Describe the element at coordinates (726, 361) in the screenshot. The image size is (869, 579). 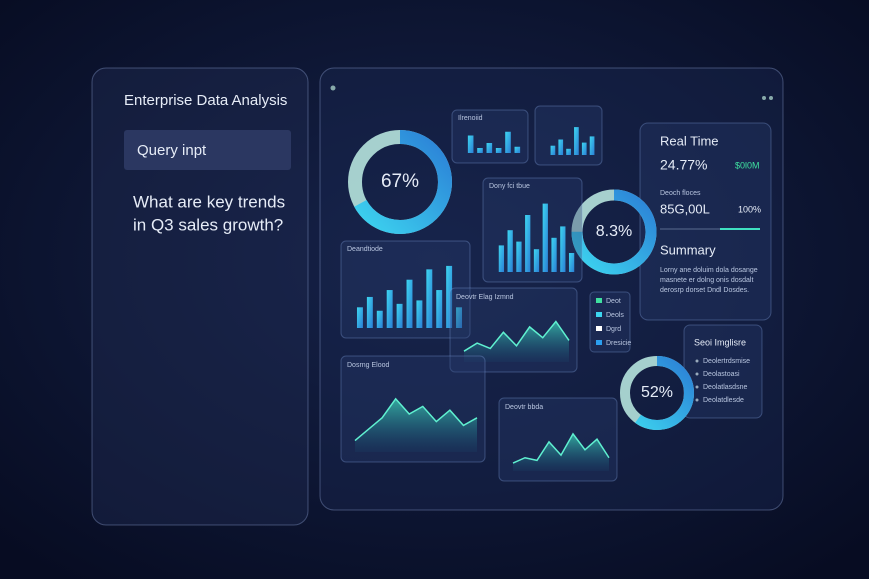
I see `list-item: Deolertrdsmise` at that location.